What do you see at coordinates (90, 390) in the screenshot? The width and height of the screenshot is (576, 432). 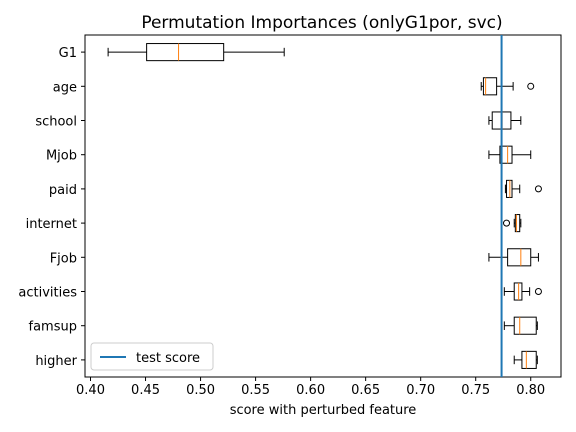 I see `x-tick-label: 0.40` at bounding box center [90, 390].